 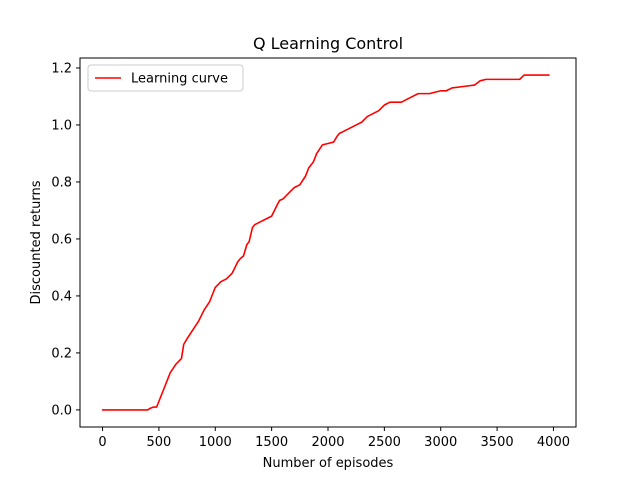 I want to click on x-axis-ticks: 0 500 1000 1500 2000 2500 3000 3500 4000, so click(x=334, y=438).